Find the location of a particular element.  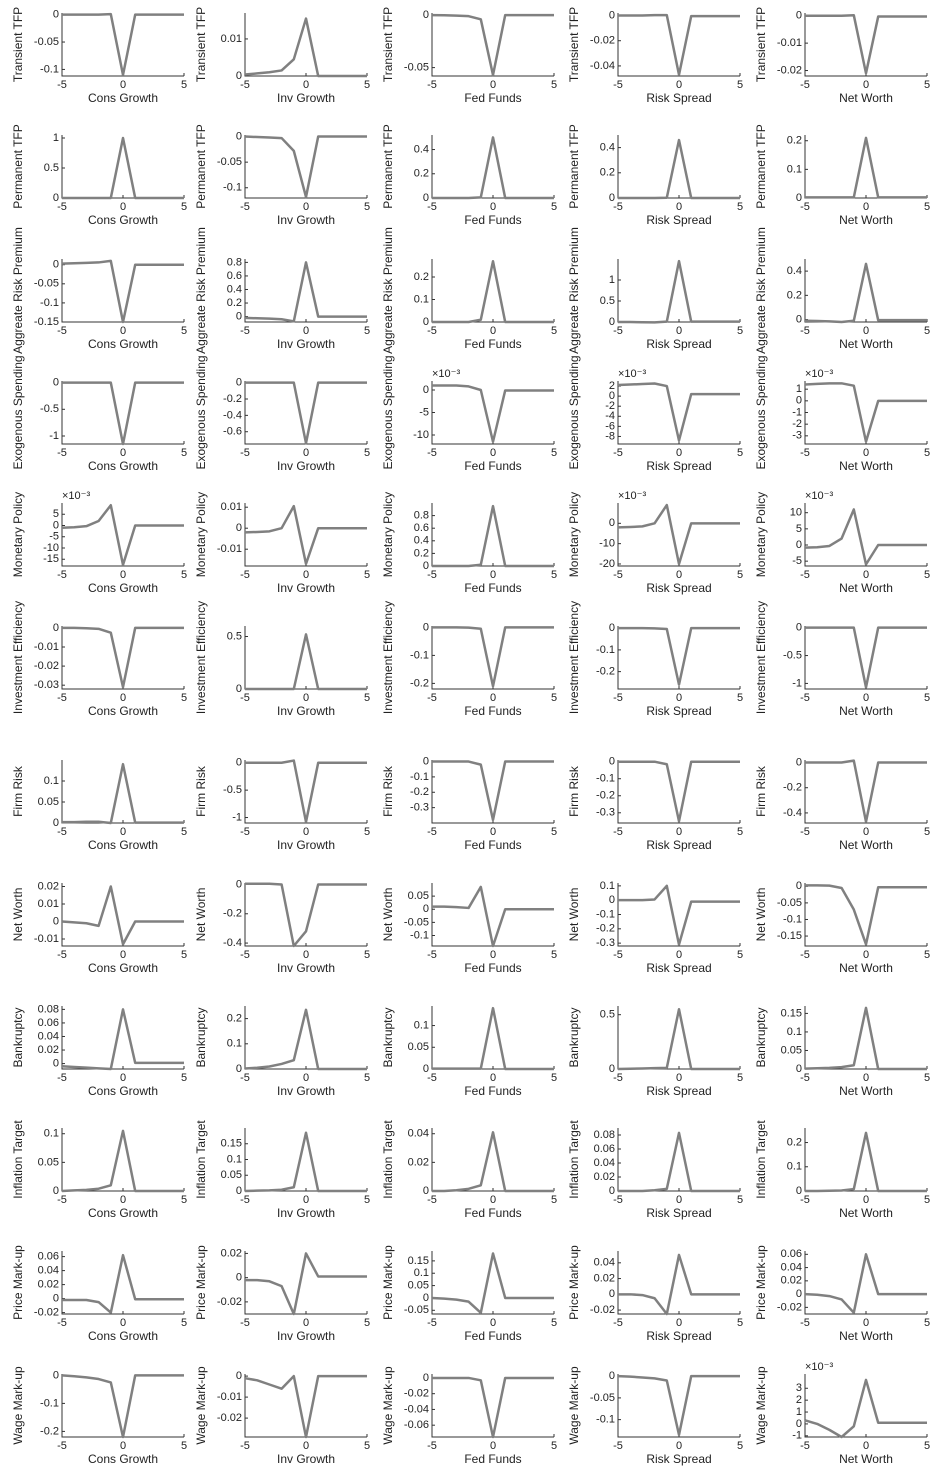

y-tick-label: 0.4 is located at coordinates (421, 541).